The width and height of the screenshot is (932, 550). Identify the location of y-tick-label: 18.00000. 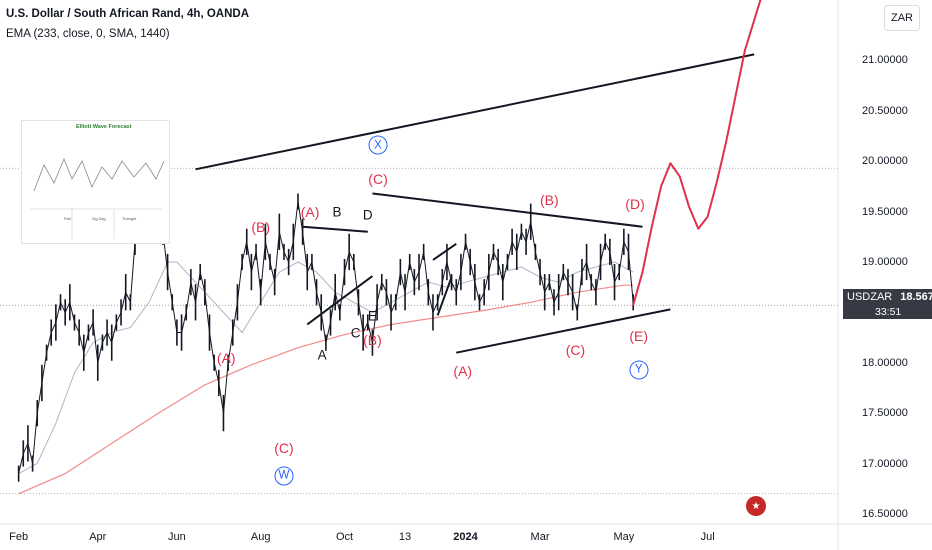
(885, 362).